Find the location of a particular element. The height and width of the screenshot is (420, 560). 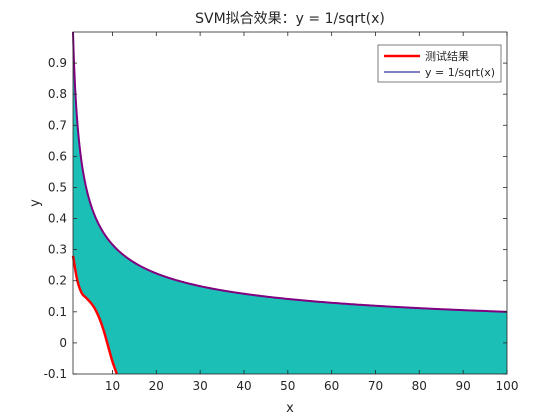

x-tick-label: 50 is located at coordinates (287, 386).